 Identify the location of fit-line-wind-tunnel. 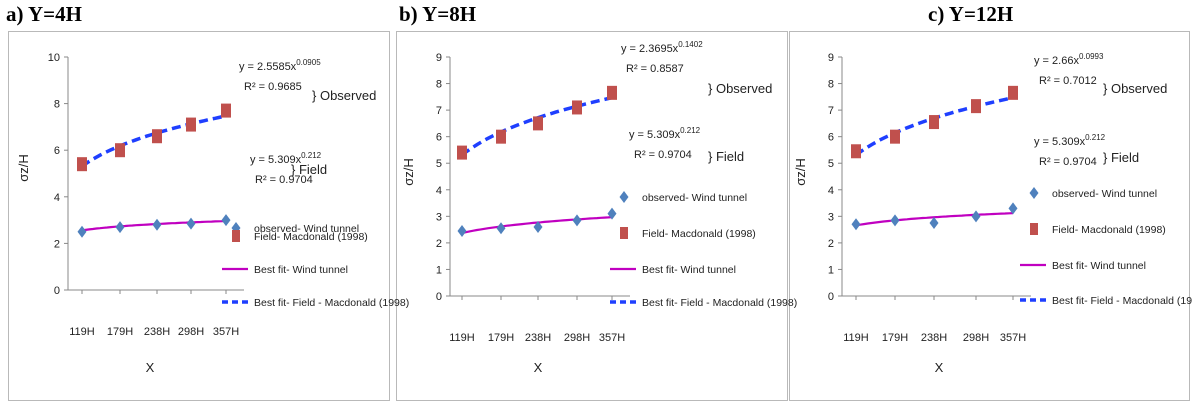
(934, 219).